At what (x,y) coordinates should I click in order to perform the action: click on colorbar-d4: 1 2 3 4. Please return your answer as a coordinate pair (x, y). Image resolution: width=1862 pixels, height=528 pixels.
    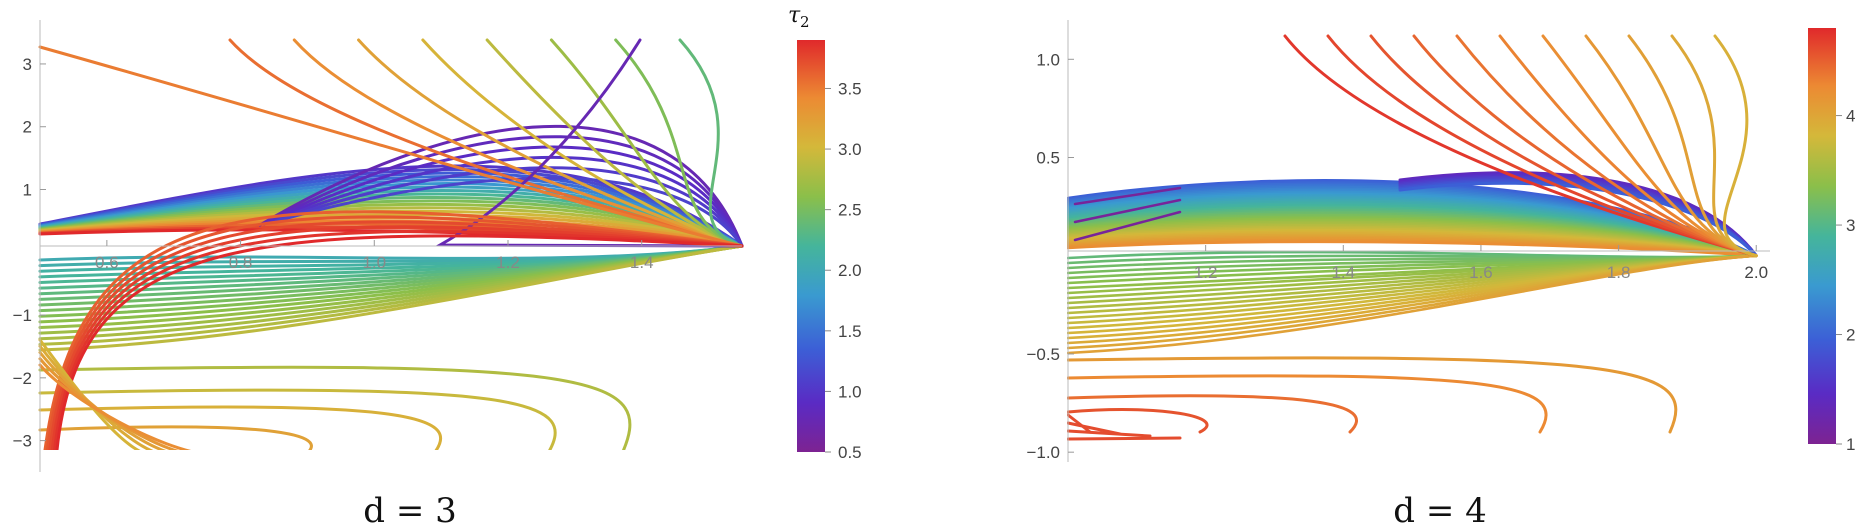
    Looking at the image, I should click on (1831, 241).